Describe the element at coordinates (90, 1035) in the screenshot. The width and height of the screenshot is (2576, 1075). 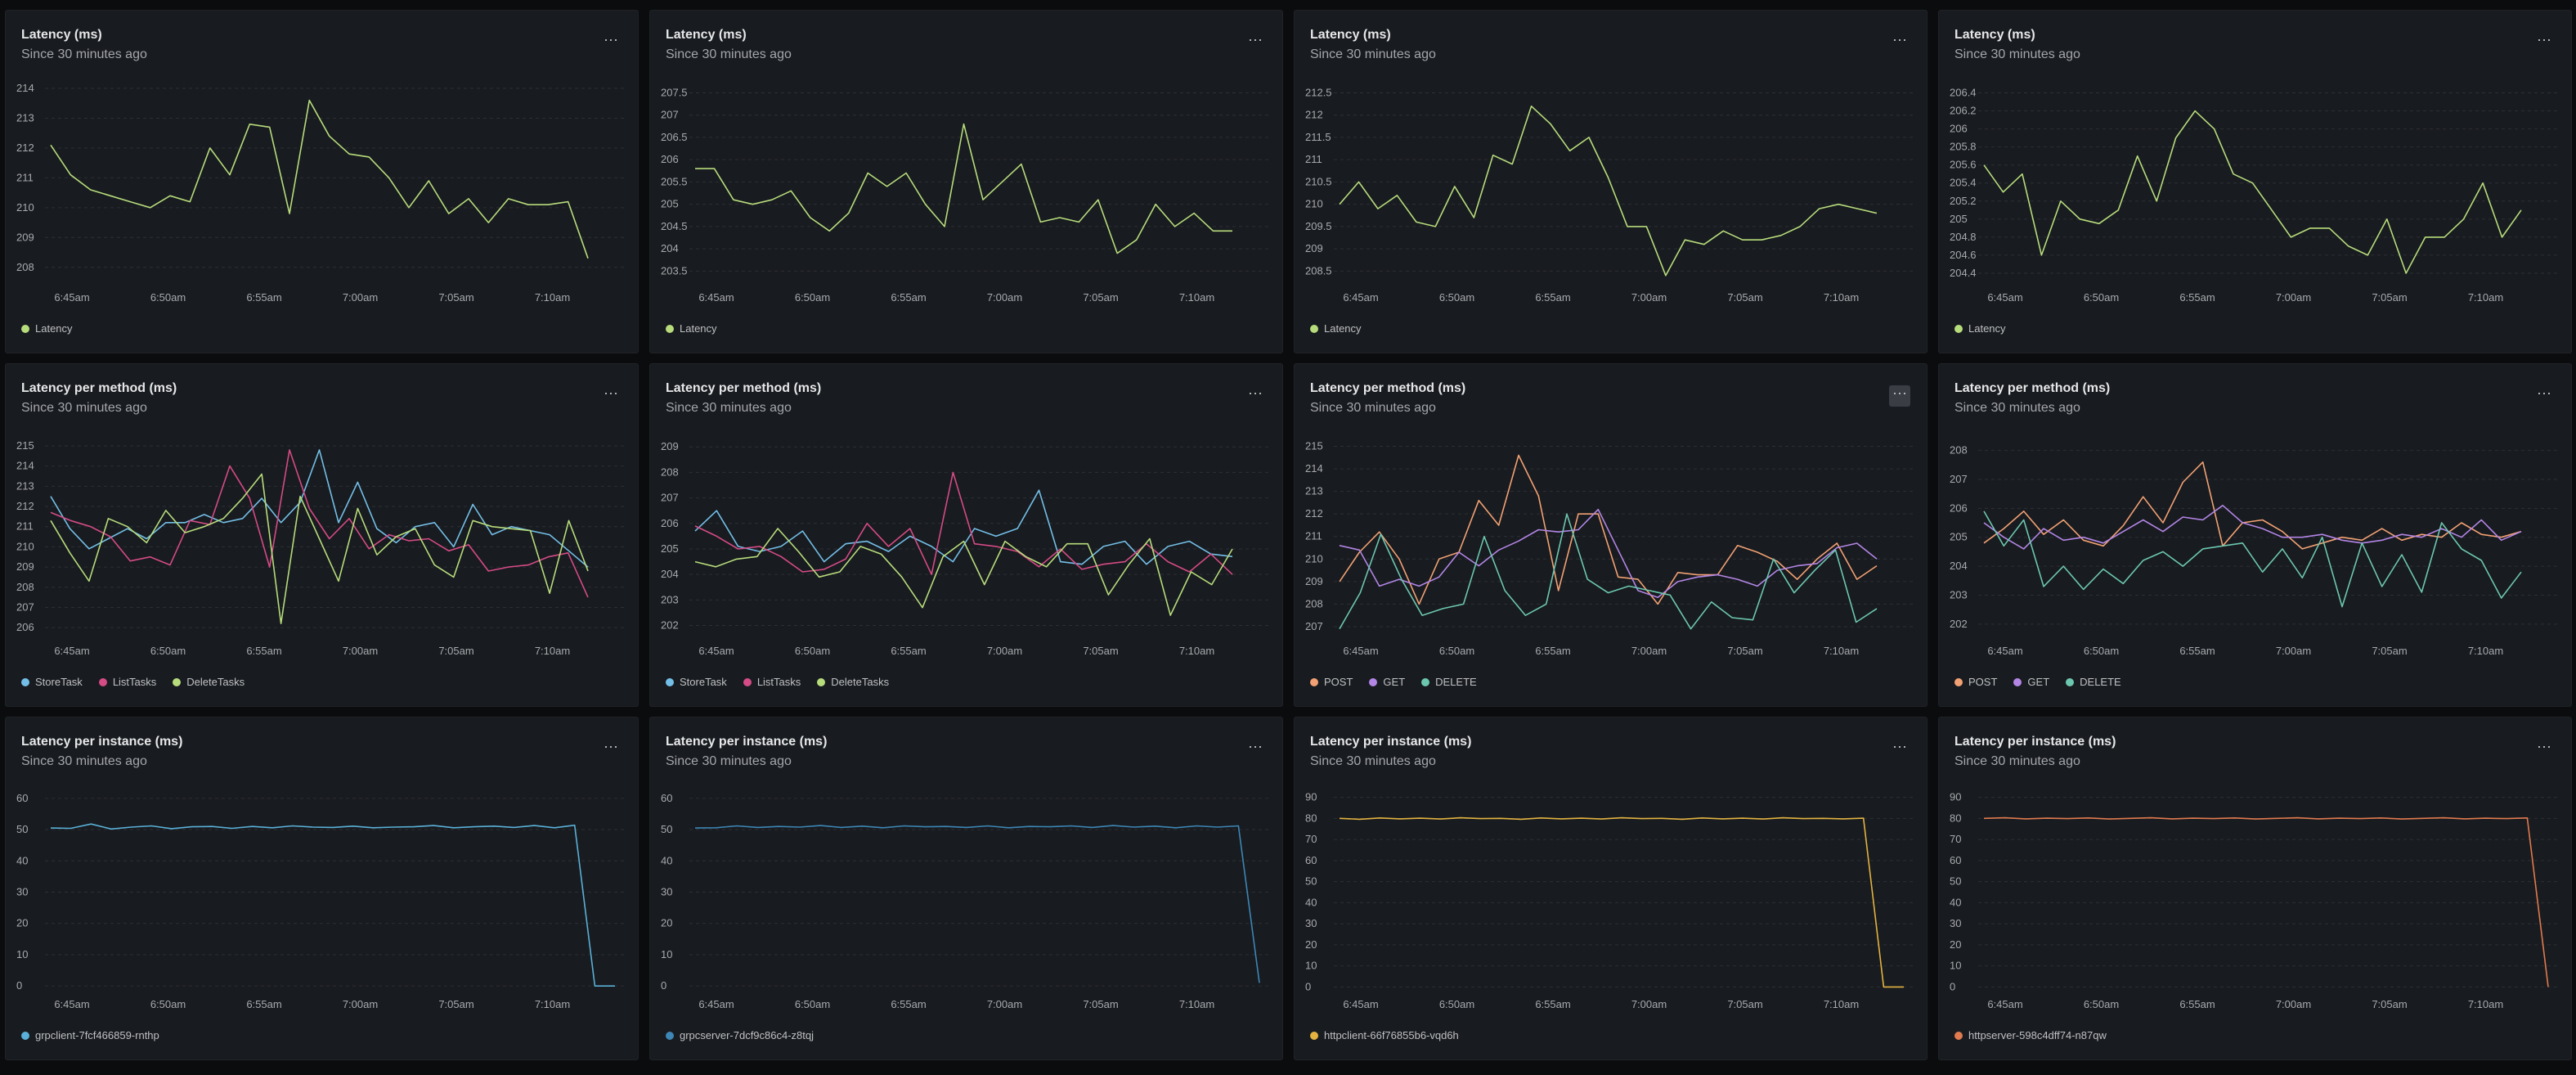
I see `legend-item: grpclient-7fcf466859-rnthp` at that location.